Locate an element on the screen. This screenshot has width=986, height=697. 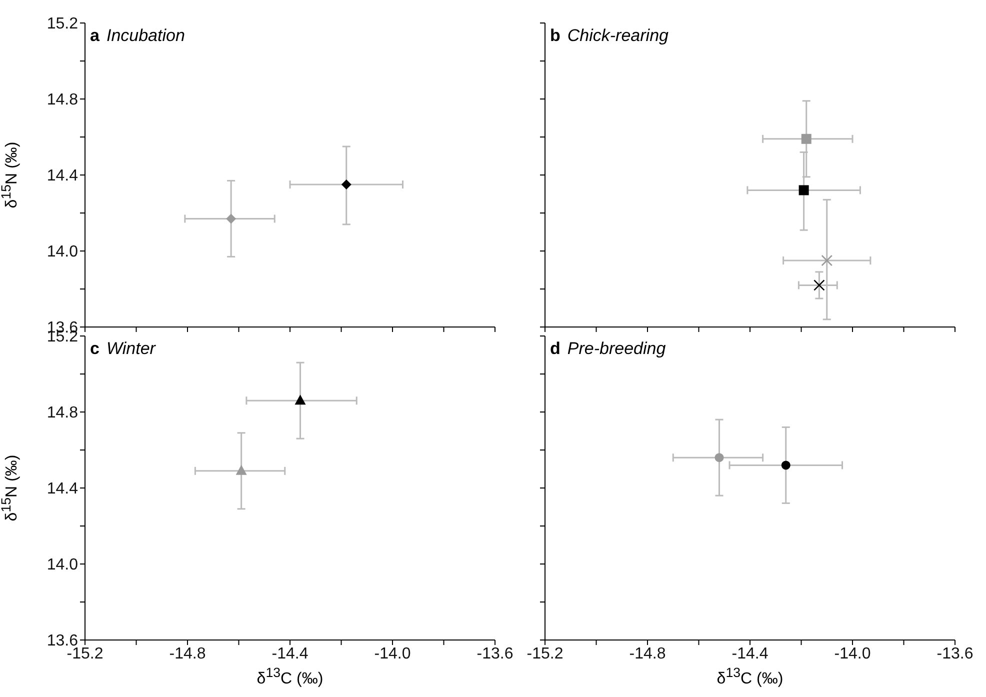
y-tick-label: 15.2 is located at coordinates (62, 24).